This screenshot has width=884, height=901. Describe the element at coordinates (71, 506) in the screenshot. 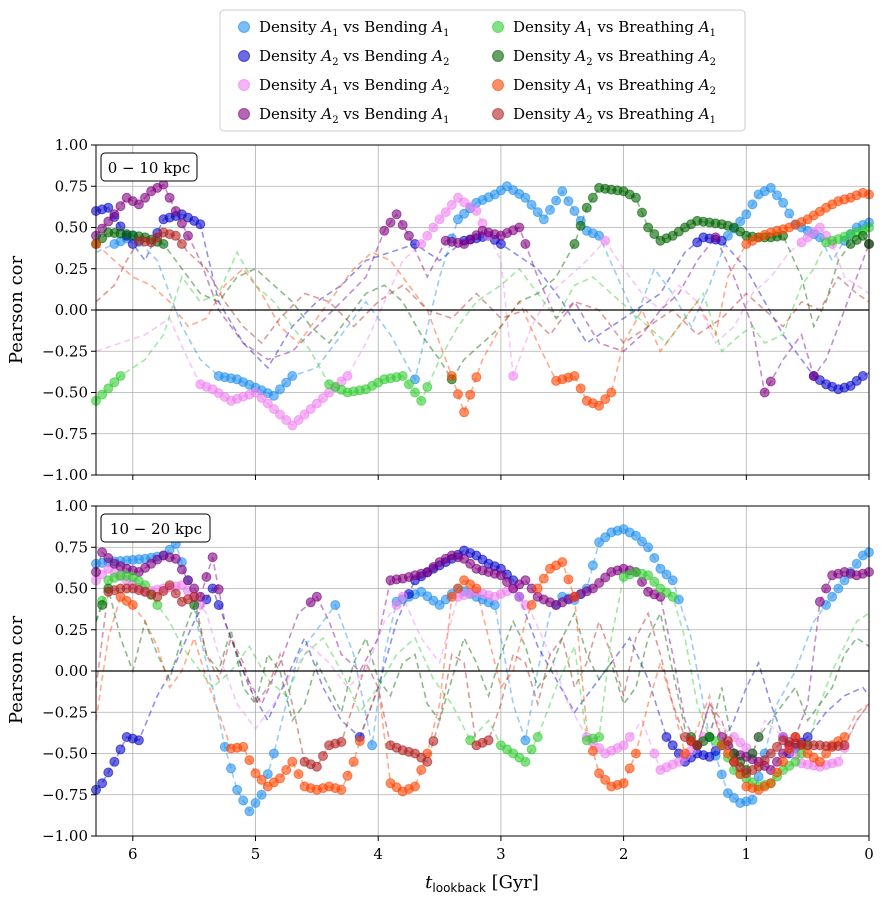

I see `y-tick-label: 1.00` at that location.